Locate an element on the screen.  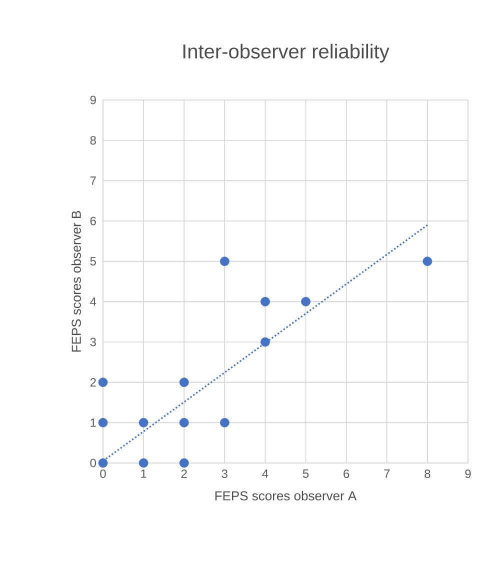
y-tick-label: 6 is located at coordinates (93, 221).